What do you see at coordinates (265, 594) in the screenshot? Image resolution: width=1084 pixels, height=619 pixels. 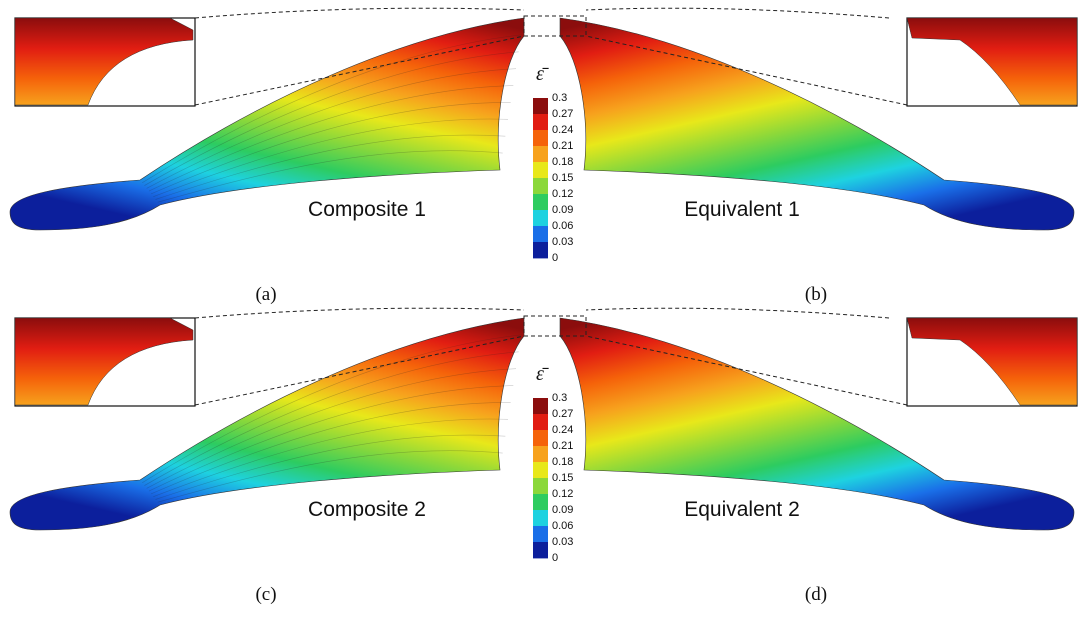 I see `panel-label: (c)` at bounding box center [265, 594].